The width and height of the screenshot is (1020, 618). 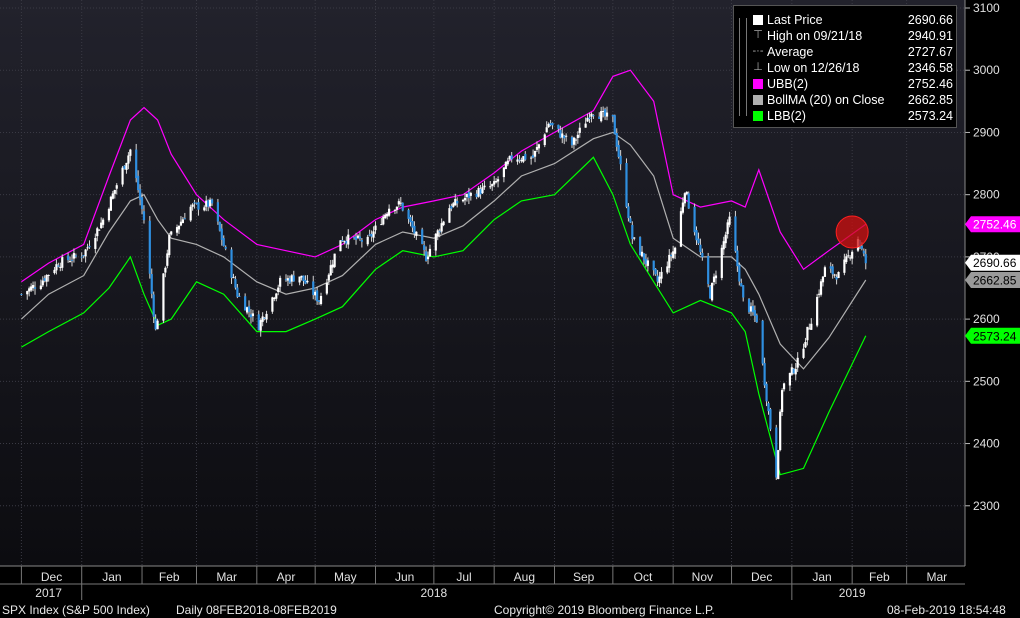 What do you see at coordinates (992, 224) in the screenshot?
I see `axis-tag-shape` at bounding box center [992, 224].